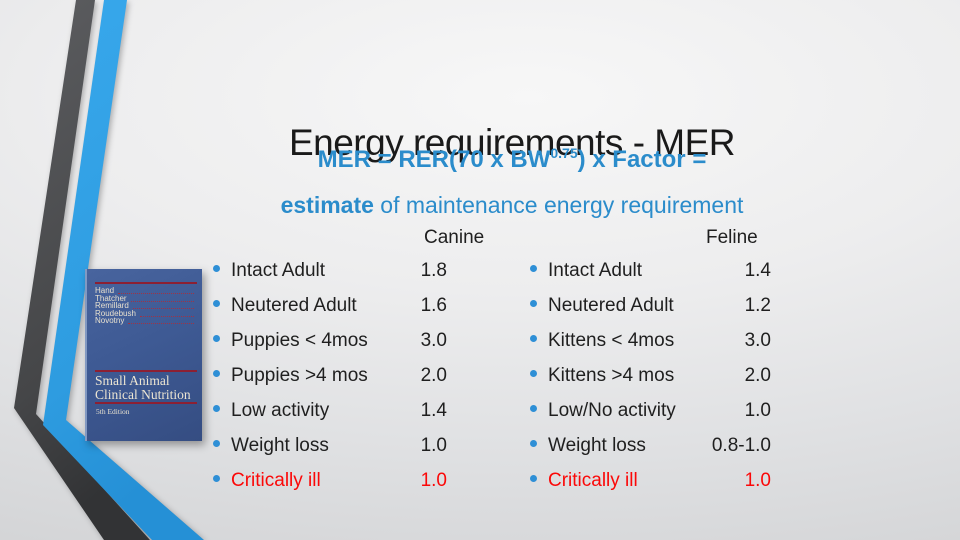 Image resolution: width=960 pixels, height=540 pixels. Describe the element at coordinates (146, 371) in the screenshot. I see `book-rule-middle` at that location.